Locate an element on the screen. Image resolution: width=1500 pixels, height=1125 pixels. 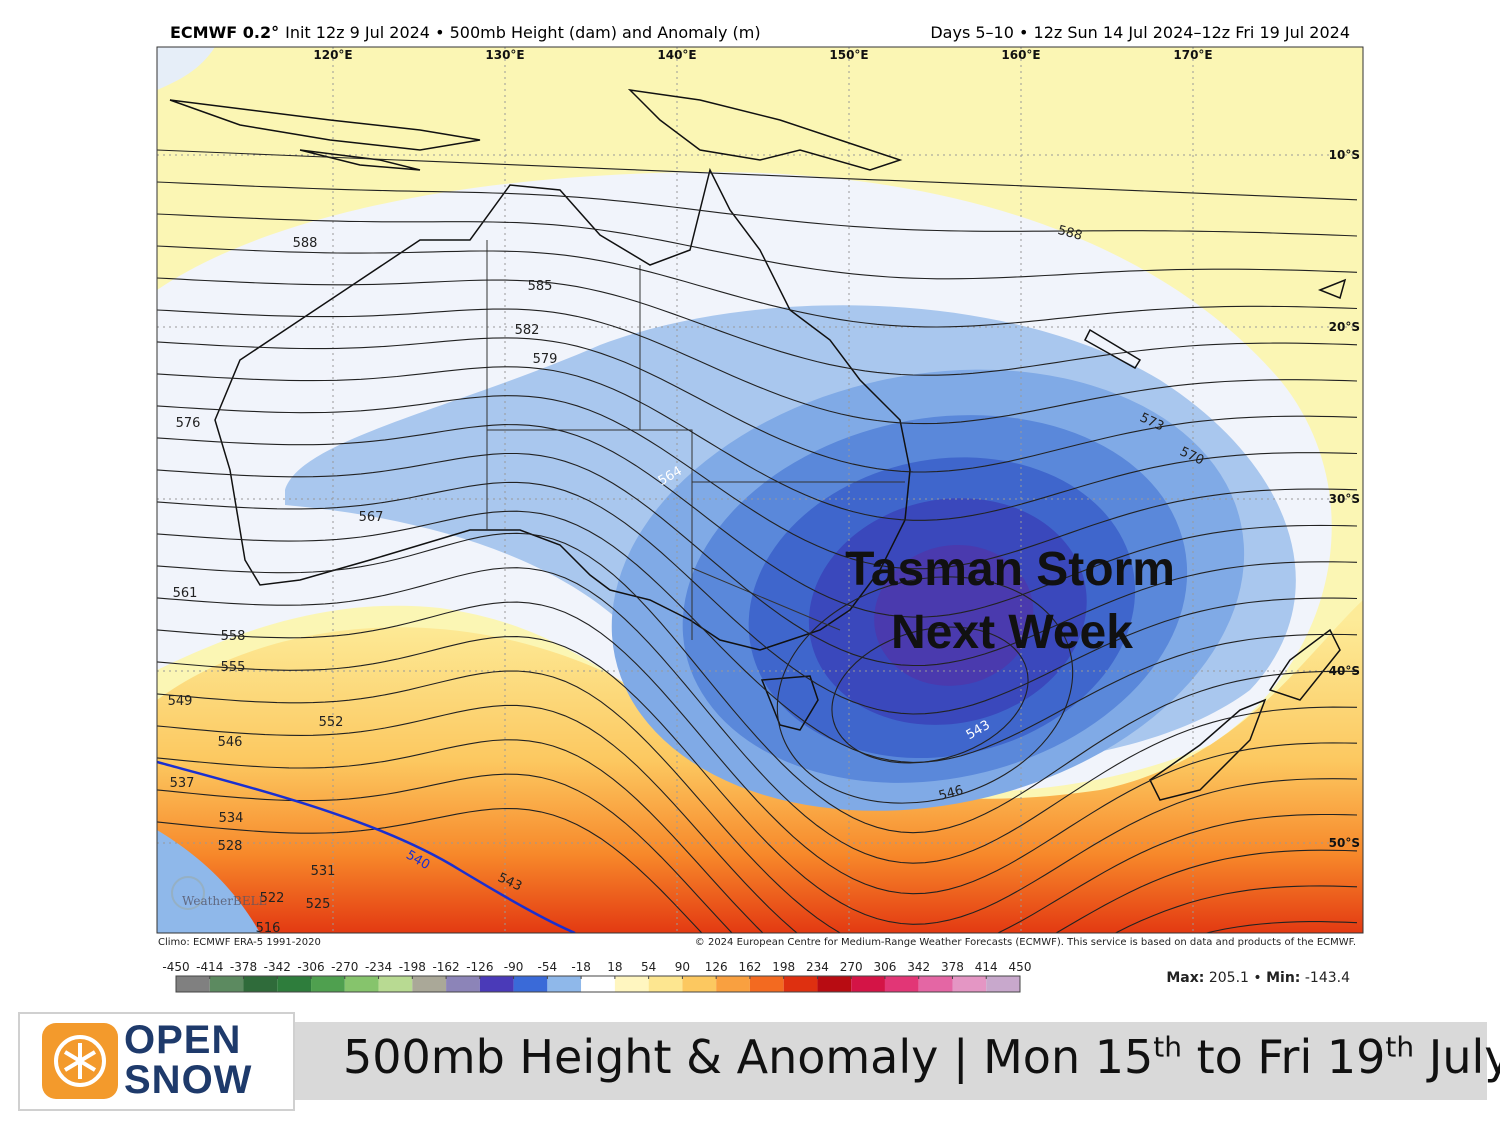
colorbar-tick-label: 342 is located at coordinates (918, 967).